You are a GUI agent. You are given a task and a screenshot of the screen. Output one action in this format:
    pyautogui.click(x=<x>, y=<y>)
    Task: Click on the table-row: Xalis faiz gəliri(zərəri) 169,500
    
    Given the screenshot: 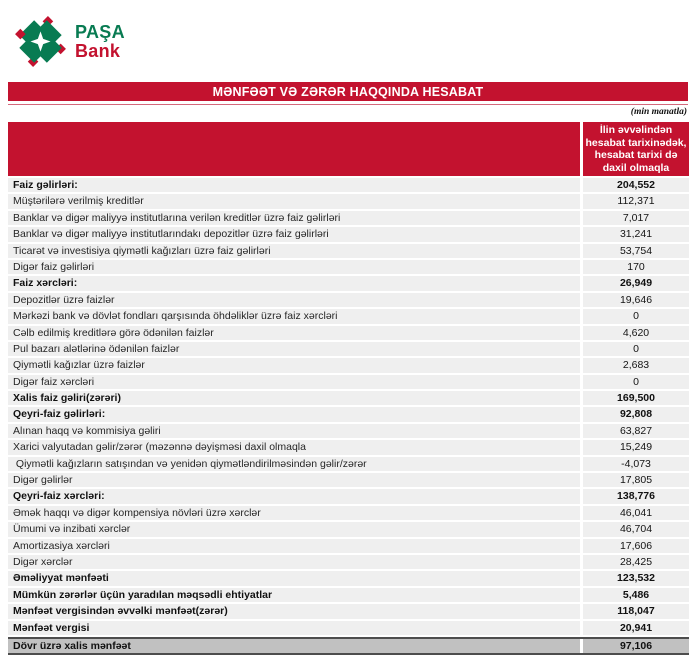 What is the action you would take?
    pyautogui.click(x=348, y=398)
    